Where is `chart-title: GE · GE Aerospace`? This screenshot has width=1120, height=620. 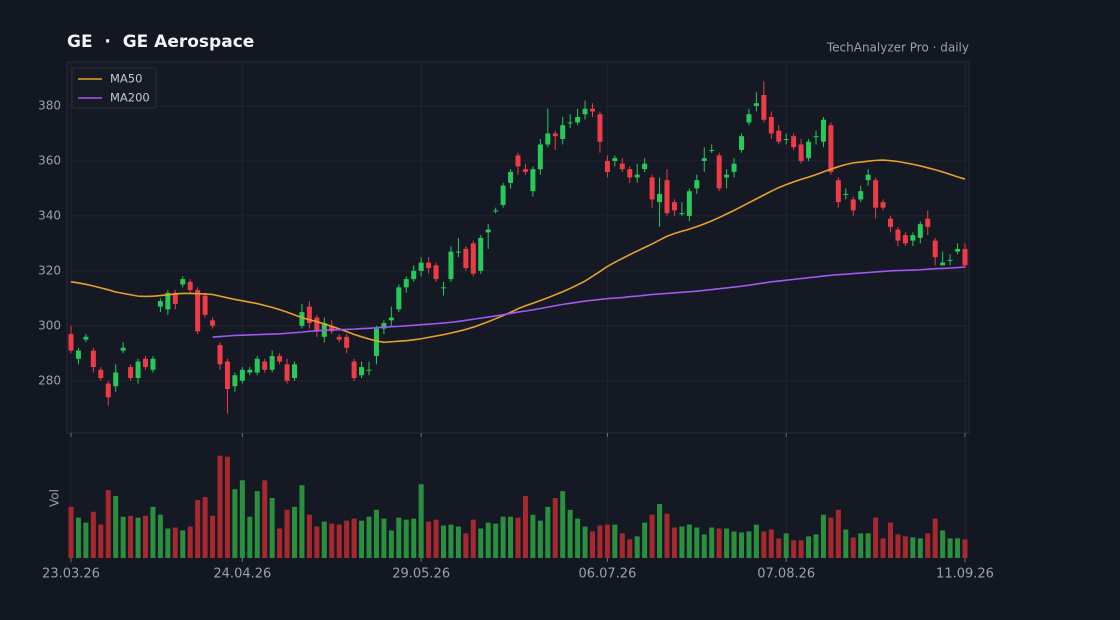 chart-title: GE · GE Aerospace is located at coordinates (160, 42).